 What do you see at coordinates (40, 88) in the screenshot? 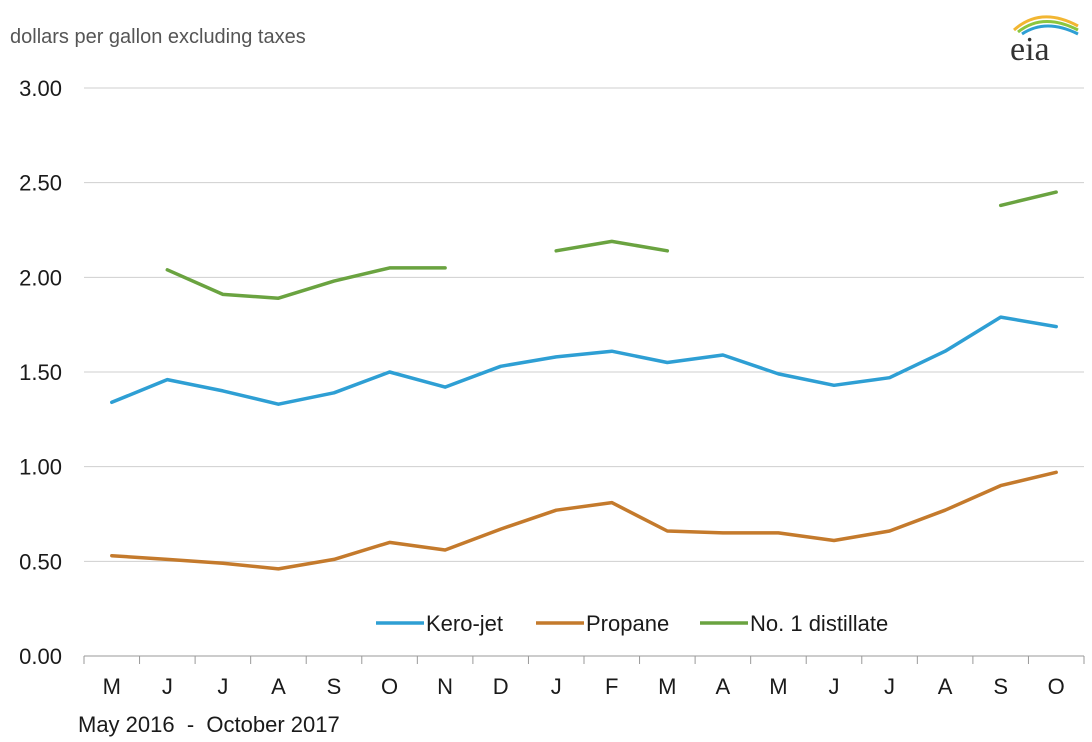
I see `y-tick-label: 3.00` at bounding box center [40, 88].